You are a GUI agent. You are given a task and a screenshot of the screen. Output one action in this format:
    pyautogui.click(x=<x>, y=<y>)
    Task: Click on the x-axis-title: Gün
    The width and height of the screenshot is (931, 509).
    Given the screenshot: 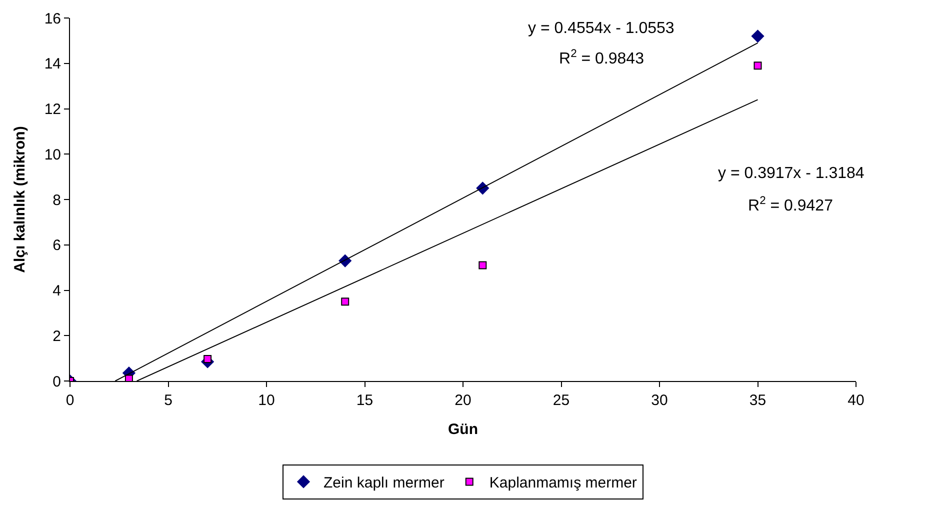 What is the action you would take?
    pyautogui.click(x=463, y=429)
    